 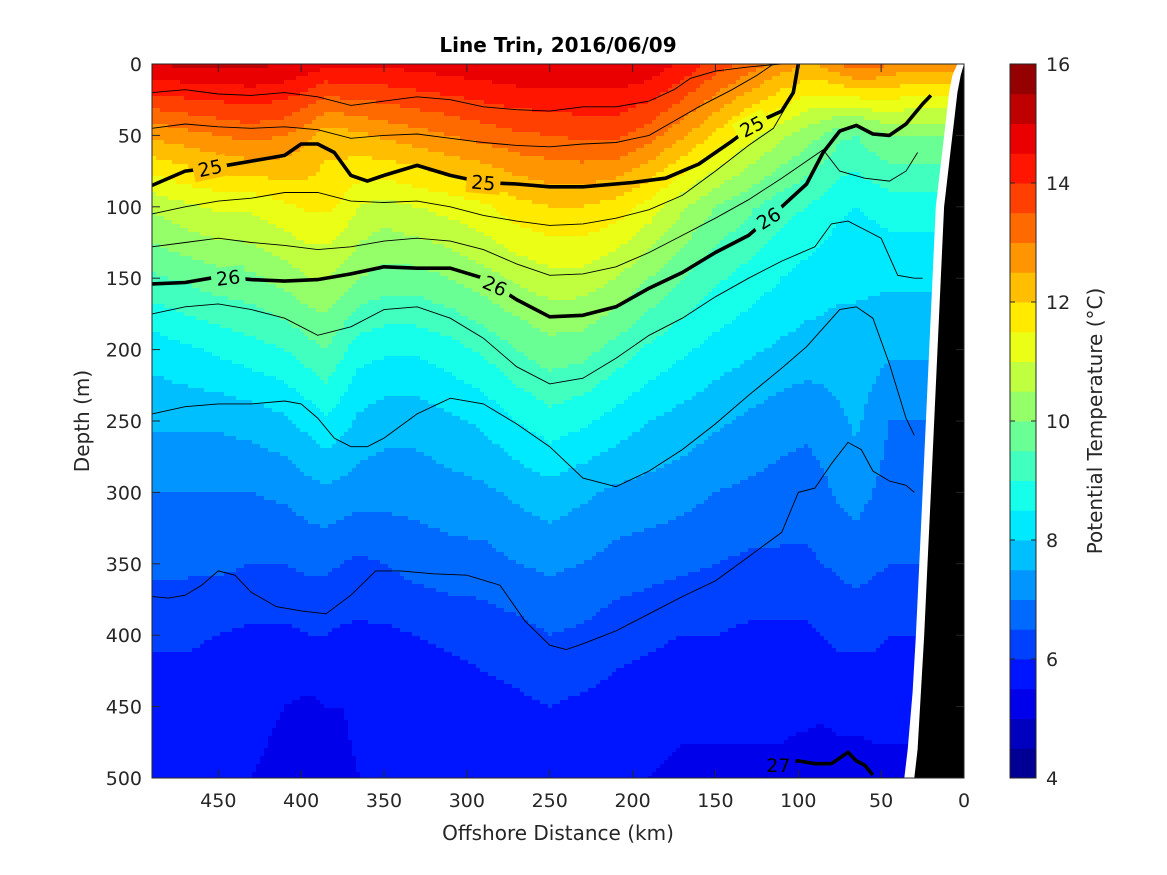 What do you see at coordinates (1052, 779) in the screenshot?
I see `colorbar-tick-label: 4` at bounding box center [1052, 779].